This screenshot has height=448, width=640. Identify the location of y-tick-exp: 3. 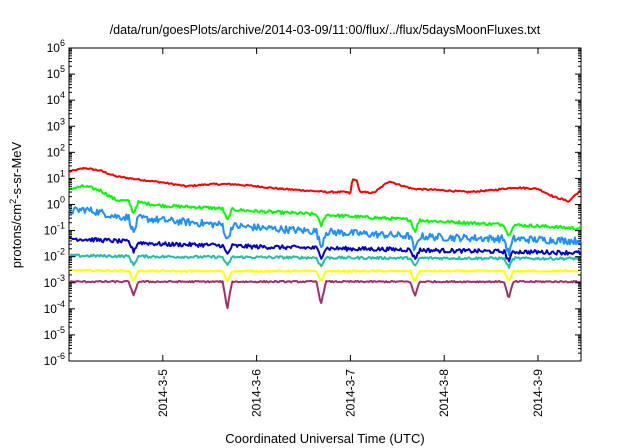
(62, 121).